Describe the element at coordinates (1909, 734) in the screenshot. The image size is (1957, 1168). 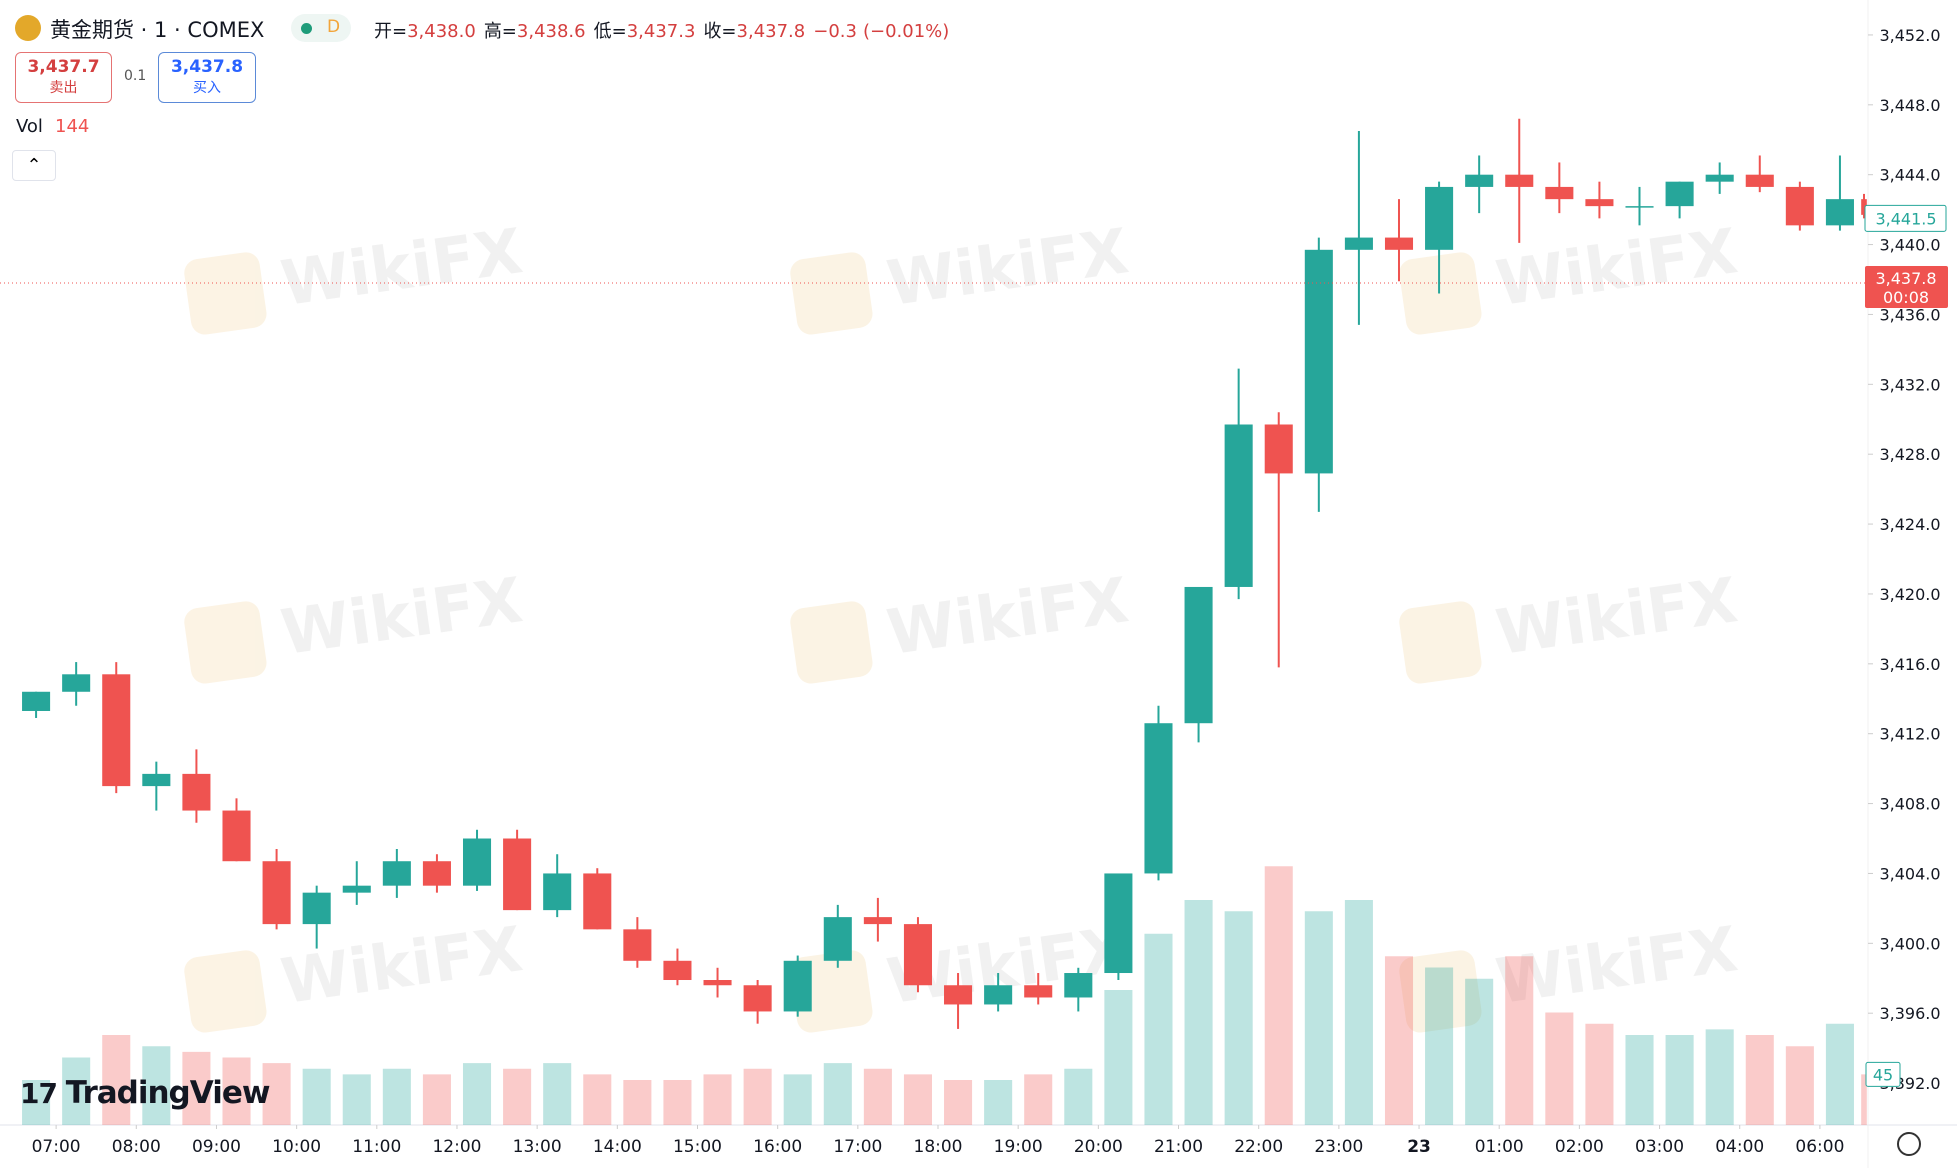
I see `y-tick-label: 3,412.0` at that location.